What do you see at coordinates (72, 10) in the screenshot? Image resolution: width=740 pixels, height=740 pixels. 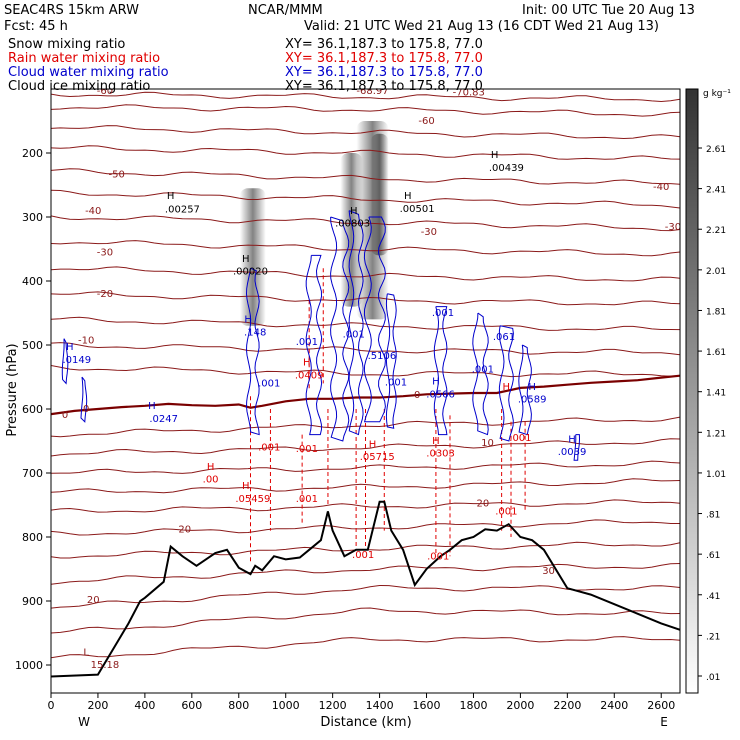 I see `model-name: SEAC4RS 15km ARW` at bounding box center [72, 10].